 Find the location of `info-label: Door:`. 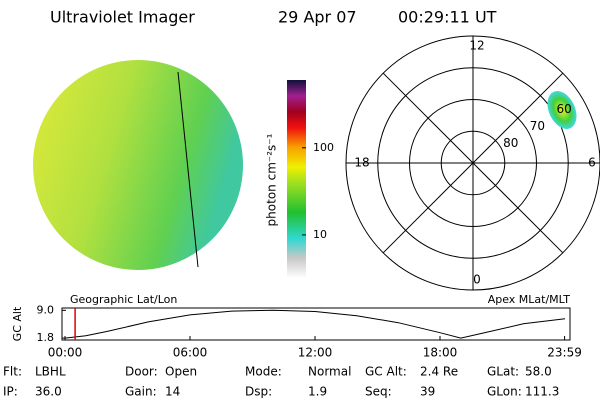

info-label: Door: is located at coordinates (141, 372).